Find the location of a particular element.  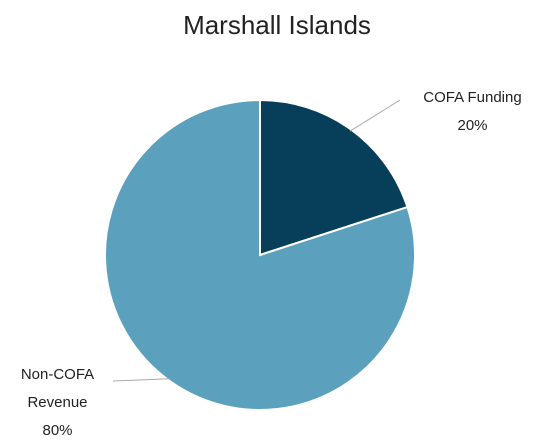

slice-label: COFA Funding is located at coordinates (472, 97).